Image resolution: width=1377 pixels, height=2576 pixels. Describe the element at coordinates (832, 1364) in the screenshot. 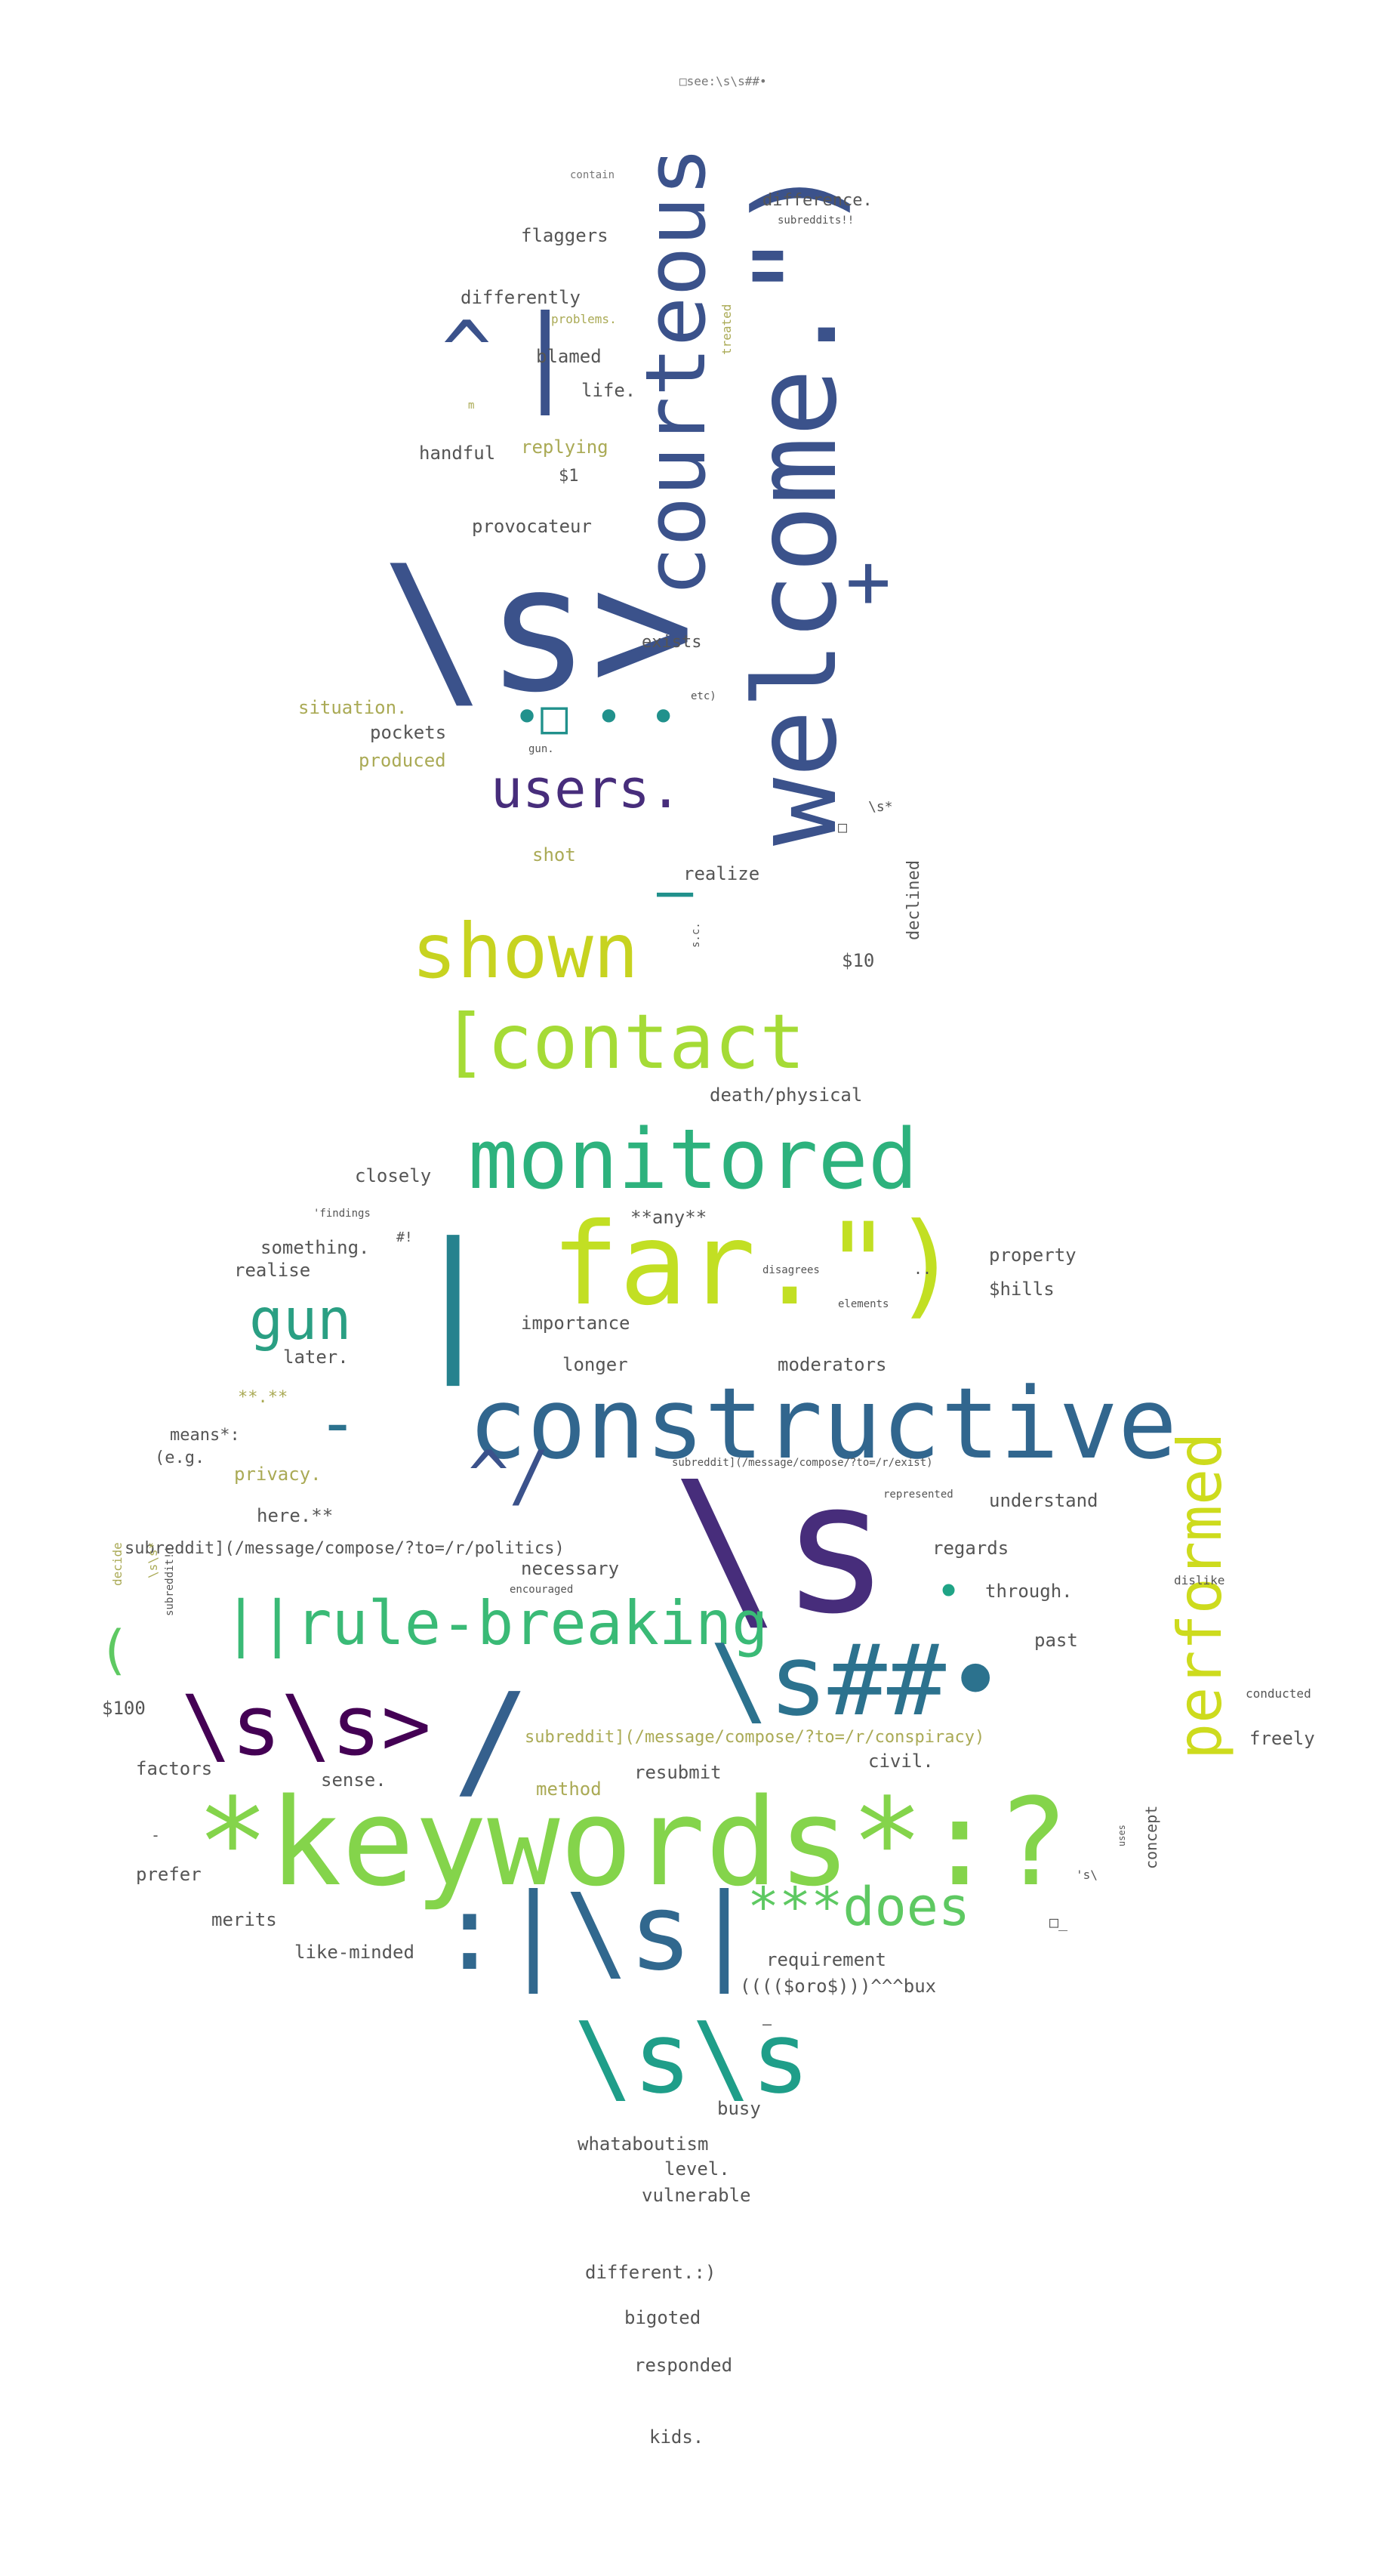

I see `cloud-word: moderators` at that location.